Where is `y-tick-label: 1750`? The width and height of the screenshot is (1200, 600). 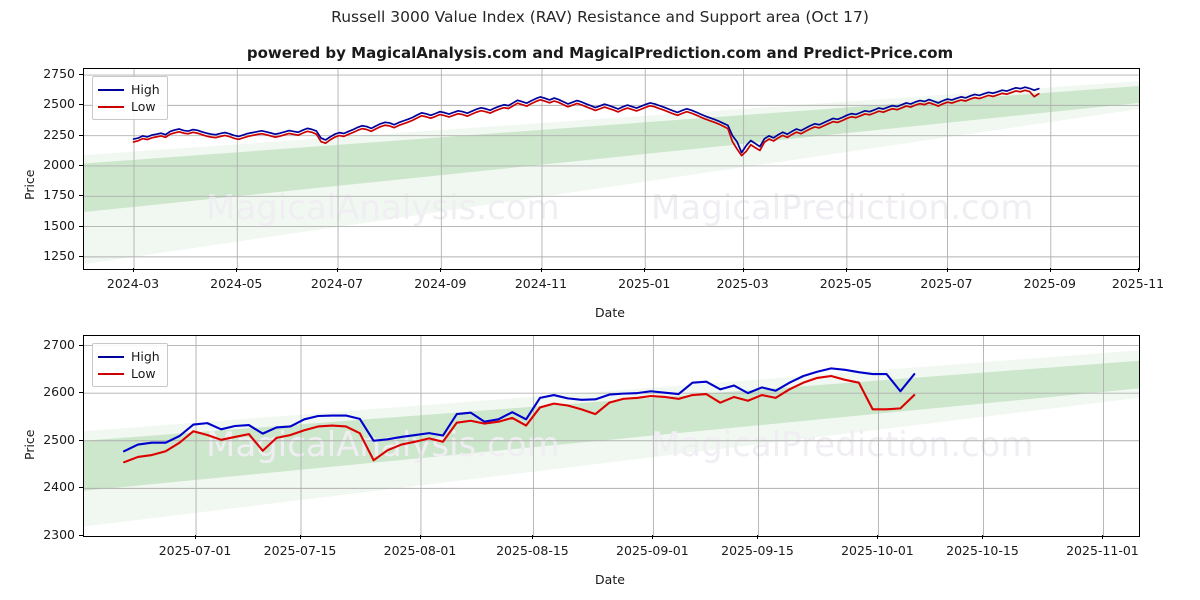 y-tick-label: 1750 is located at coordinates (59, 195).